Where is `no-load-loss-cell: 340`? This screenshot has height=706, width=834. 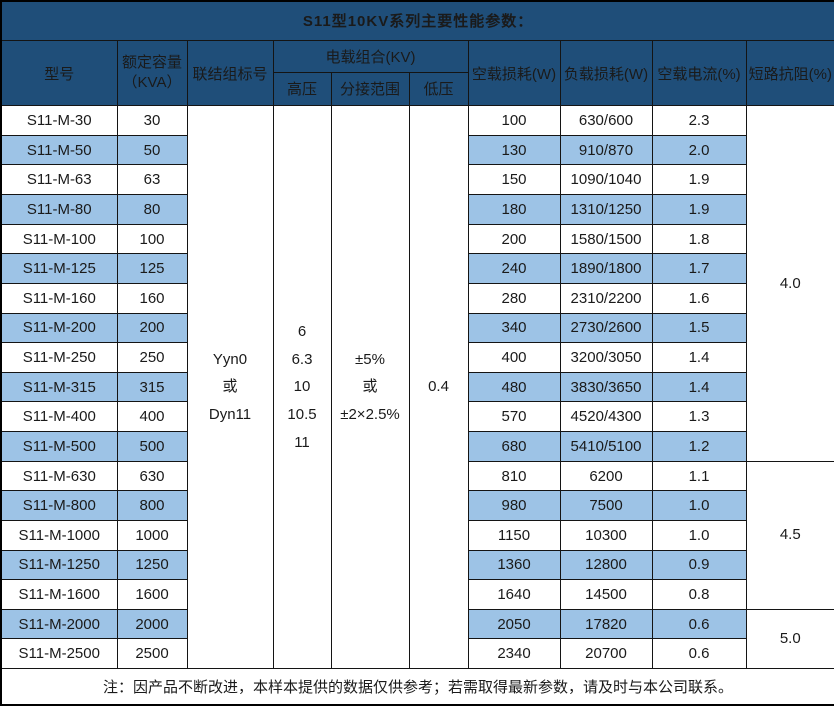
no-load-loss-cell: 340 is located at coordinates (514, 328).